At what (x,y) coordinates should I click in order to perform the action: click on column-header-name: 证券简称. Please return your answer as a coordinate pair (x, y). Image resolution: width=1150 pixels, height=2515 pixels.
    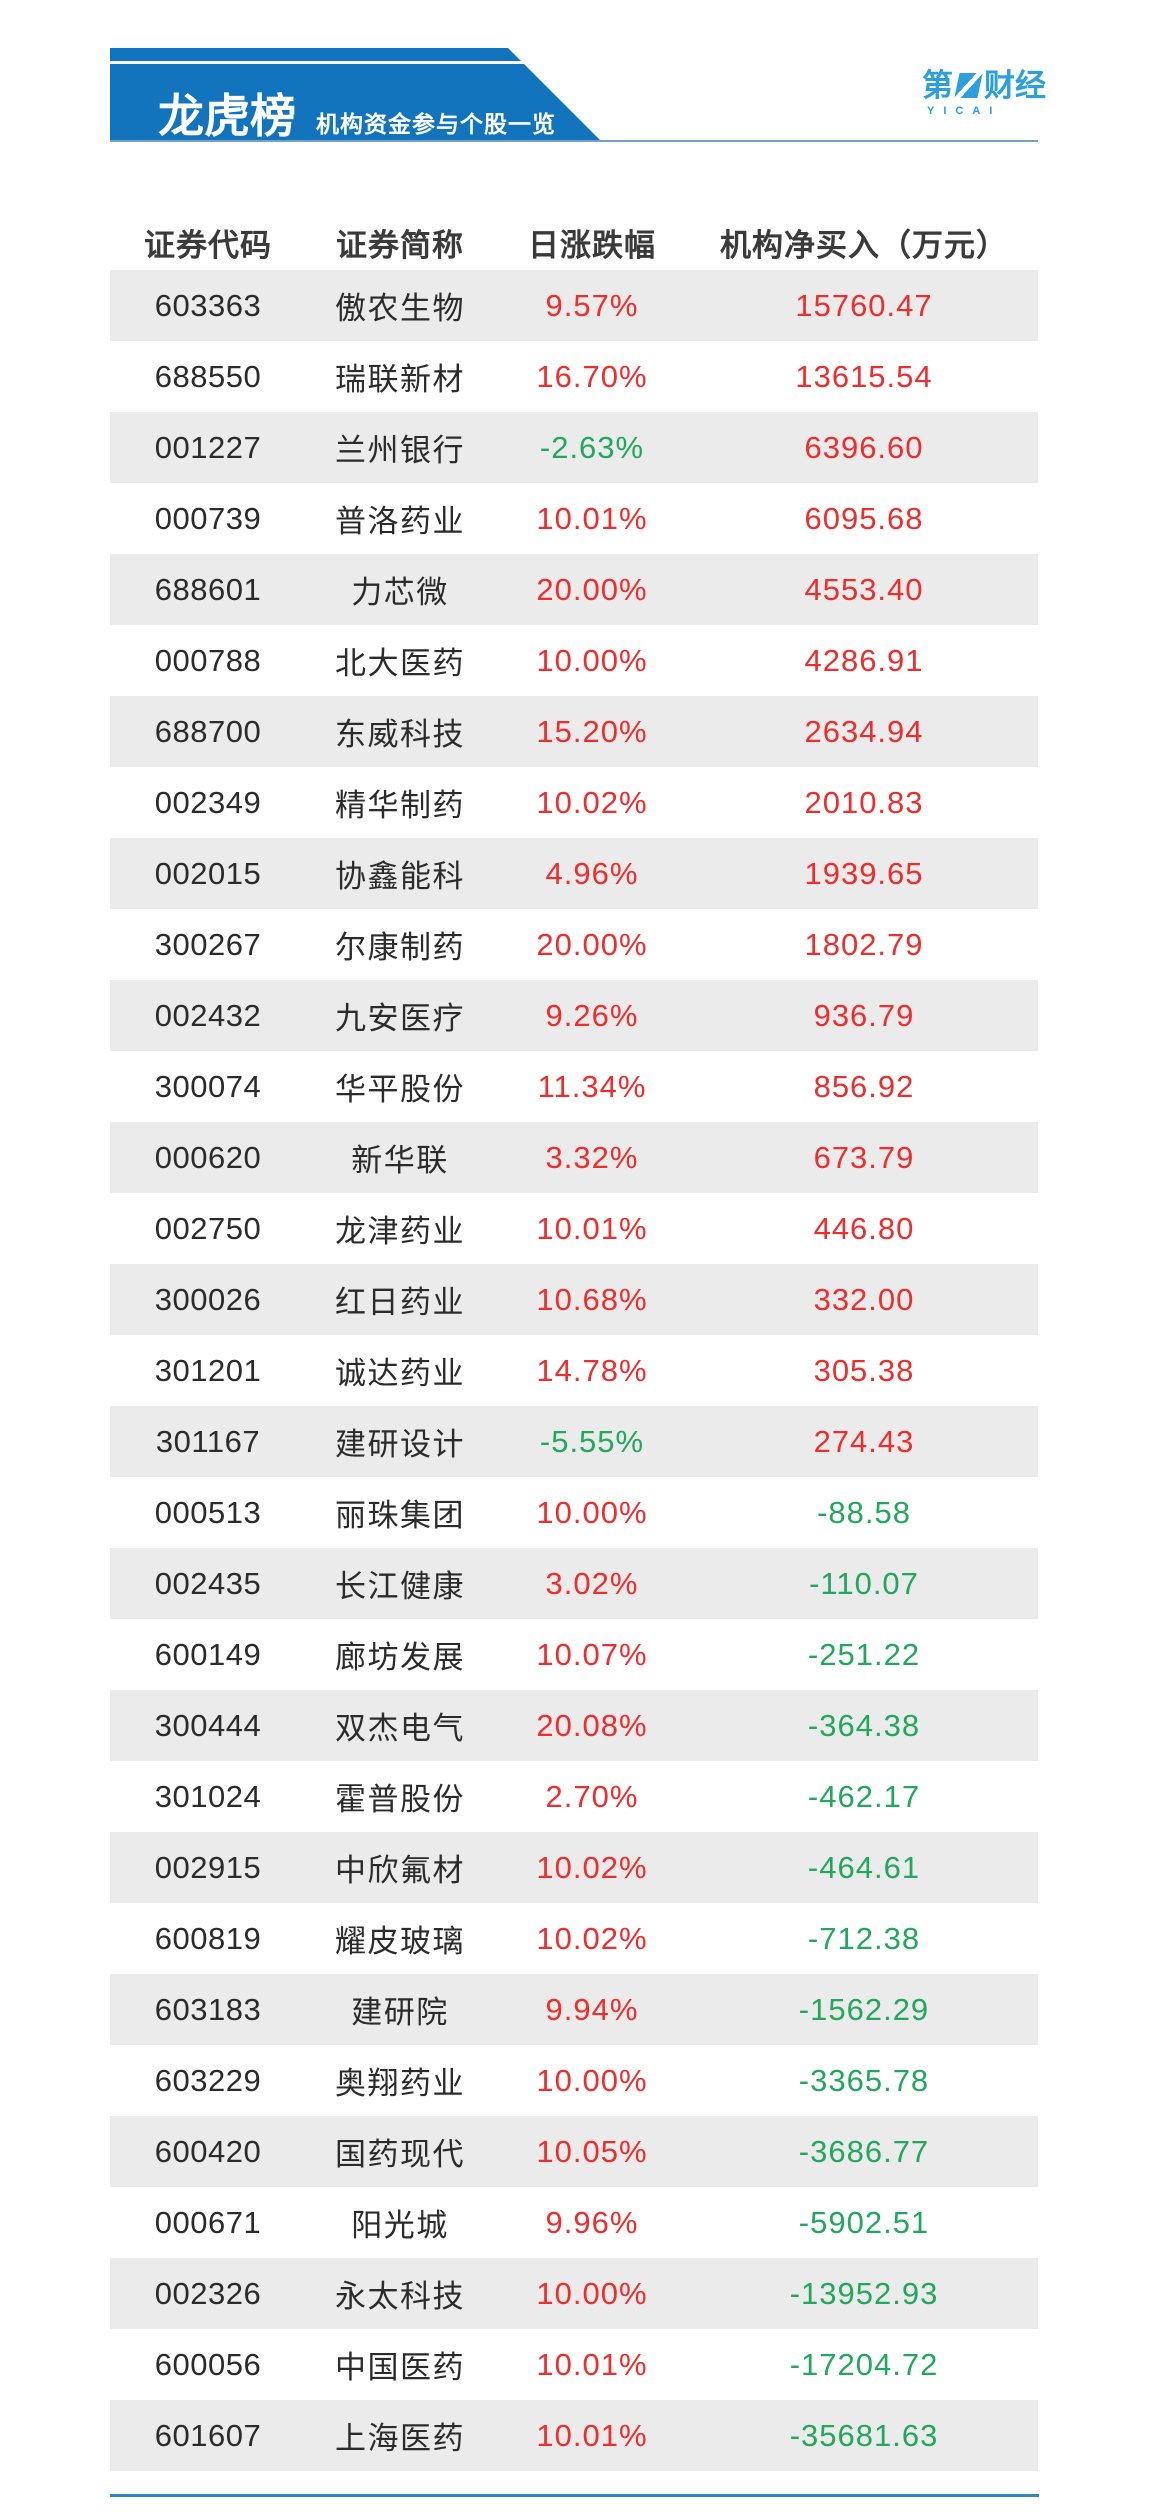
    Looking at the image, I should click on (400, 245).